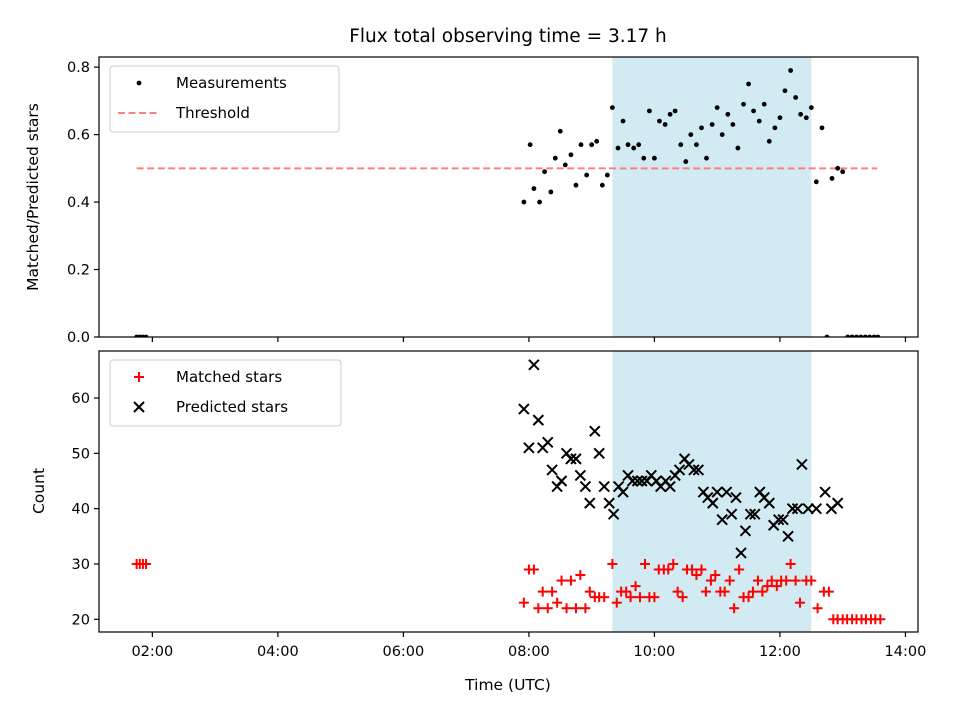  I want to click on bottom-y-tick-label: 40, so click(81, 510).